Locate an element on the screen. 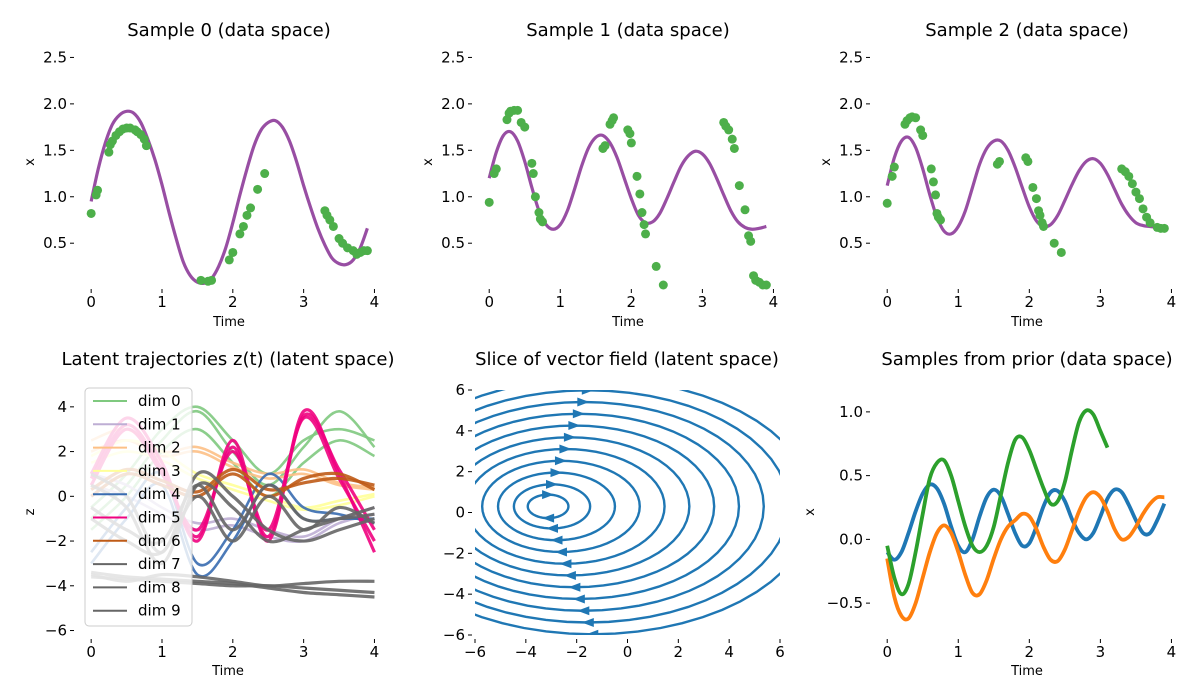 The height and width of the screenshot is (700, 1200). y-tick-label: −6 is located at coordinates (56, 631).